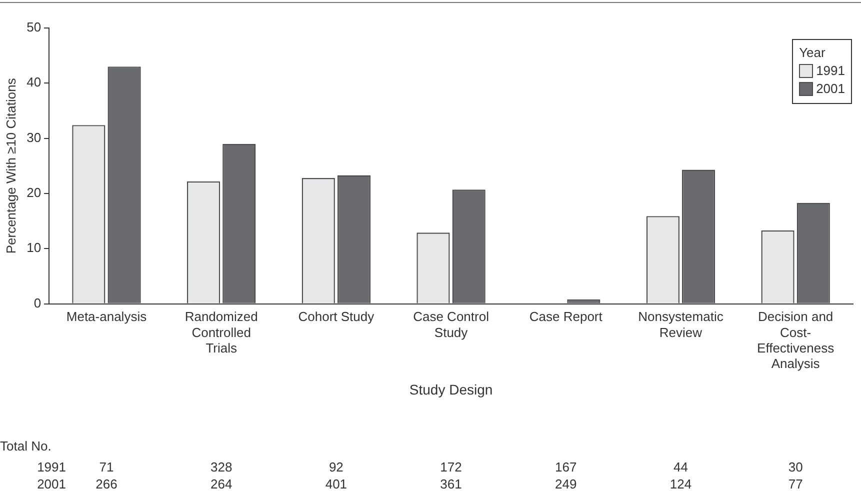 The width and height of the screenshot is (861, 491). Describe the element at coordinates (221, 467) in the screenshot. I see `text: 328` at that location.